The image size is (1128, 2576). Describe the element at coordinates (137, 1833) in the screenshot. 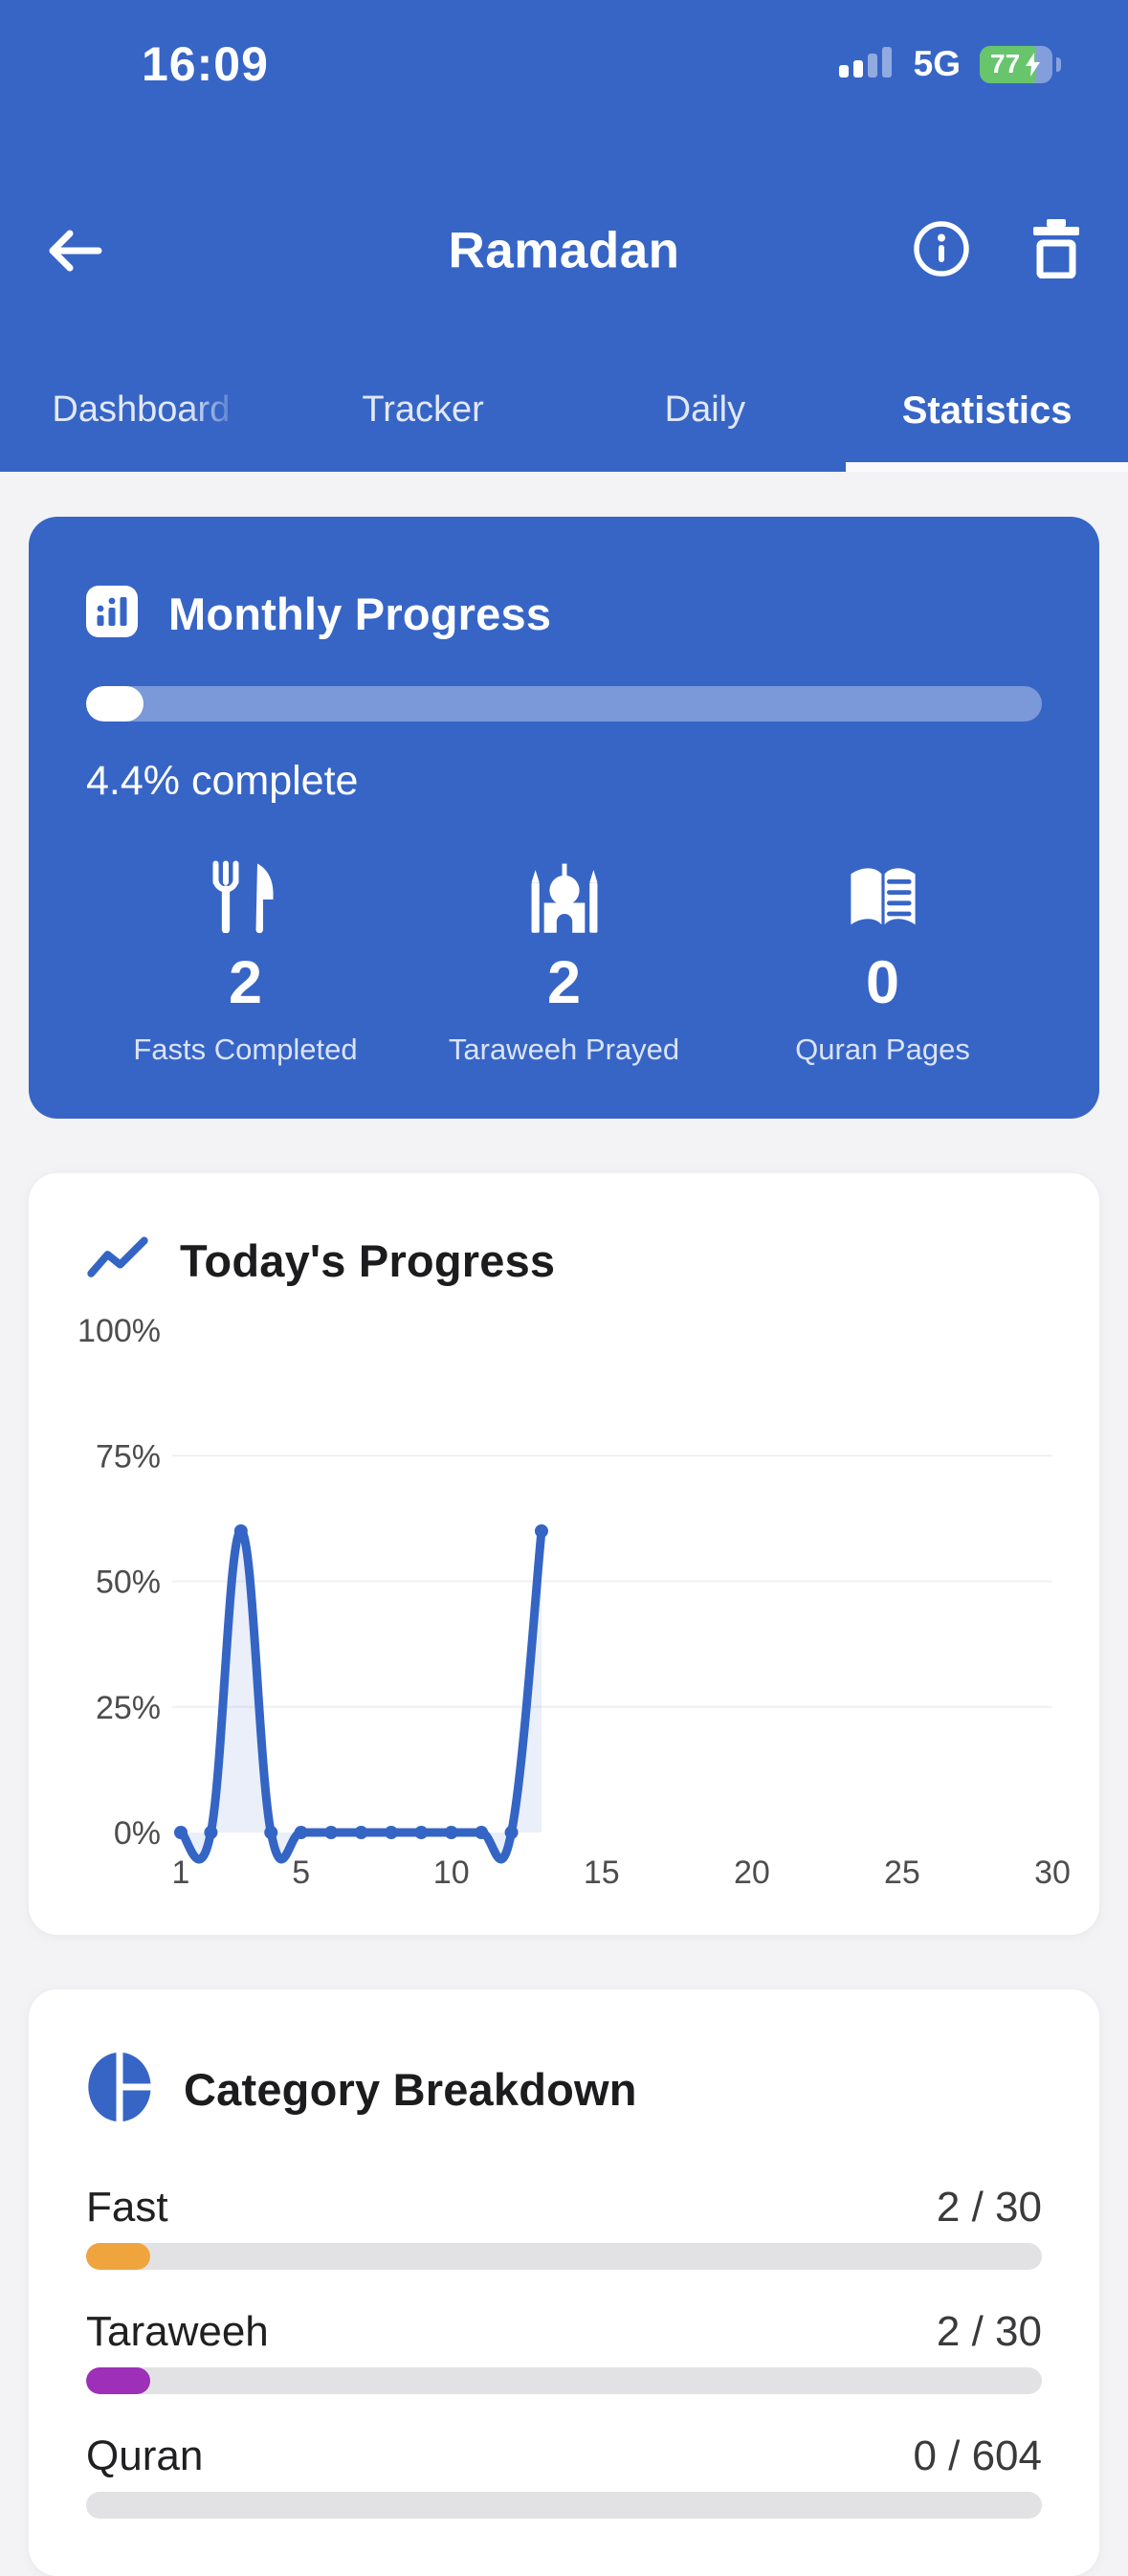

I see `svg-text: 0%` at that location.